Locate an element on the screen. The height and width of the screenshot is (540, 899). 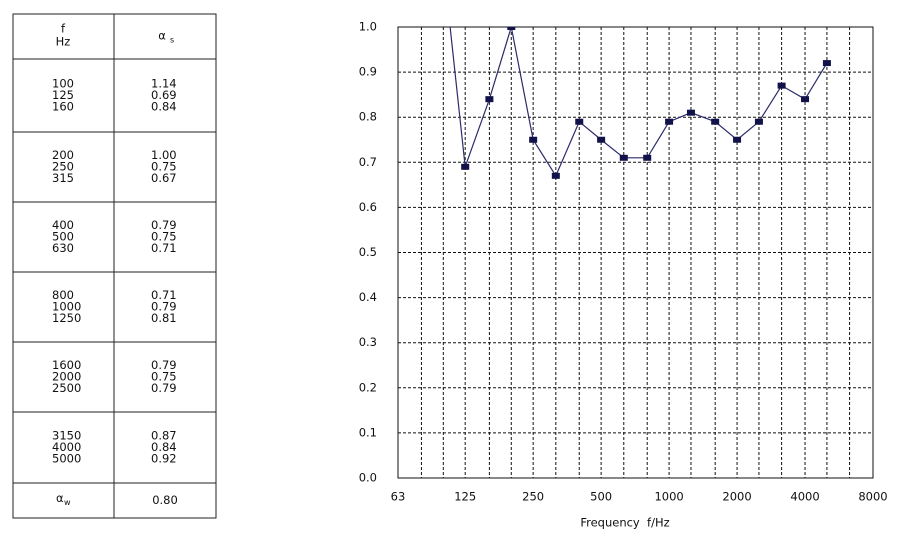
alpha-value: 0.92 is located at coordinates (164, 459).